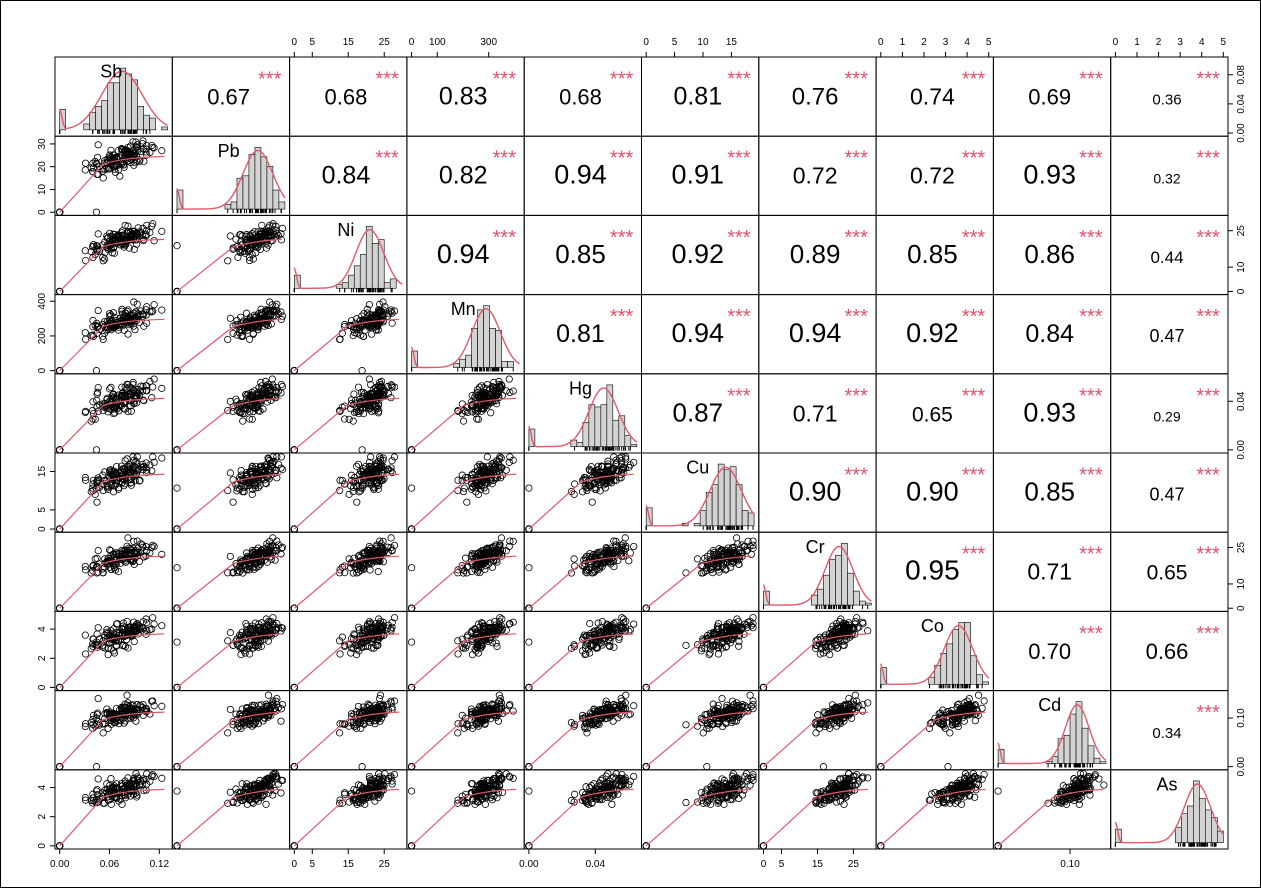 The height and width of the screenshot is (888, 1261). Describe the element at coordinates (348, 258) in the screenshot. I see `density-curve-Ni` at that location.